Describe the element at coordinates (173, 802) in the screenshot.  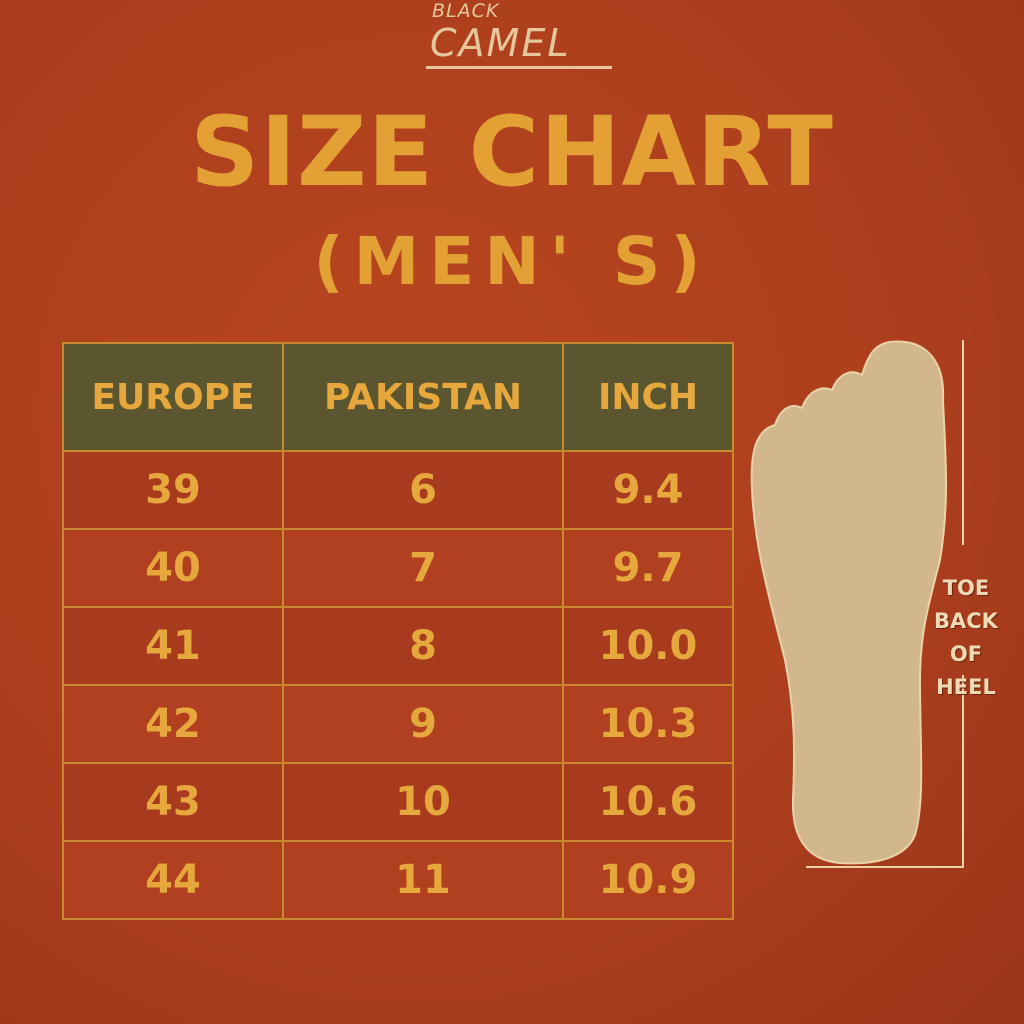
I see `cell-europe: 43` at that location.